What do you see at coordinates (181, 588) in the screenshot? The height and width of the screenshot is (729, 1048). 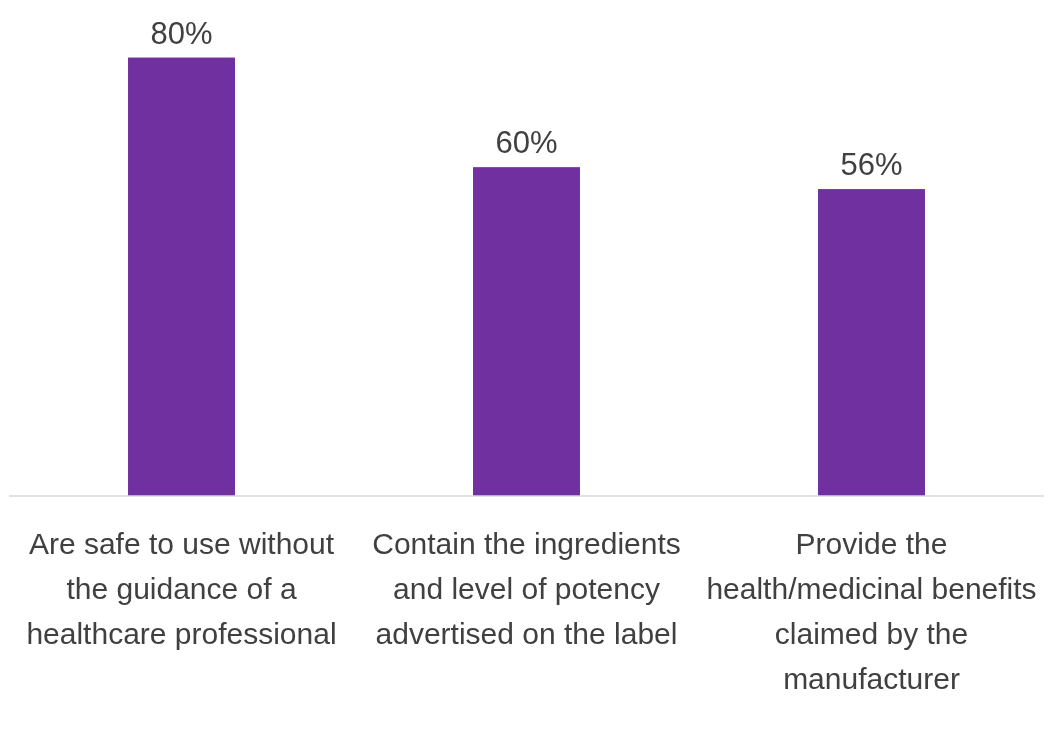 I see `x-tick-label: Are safe to use without the guidance of a healthcare professional` at bounding box center [181, 588].